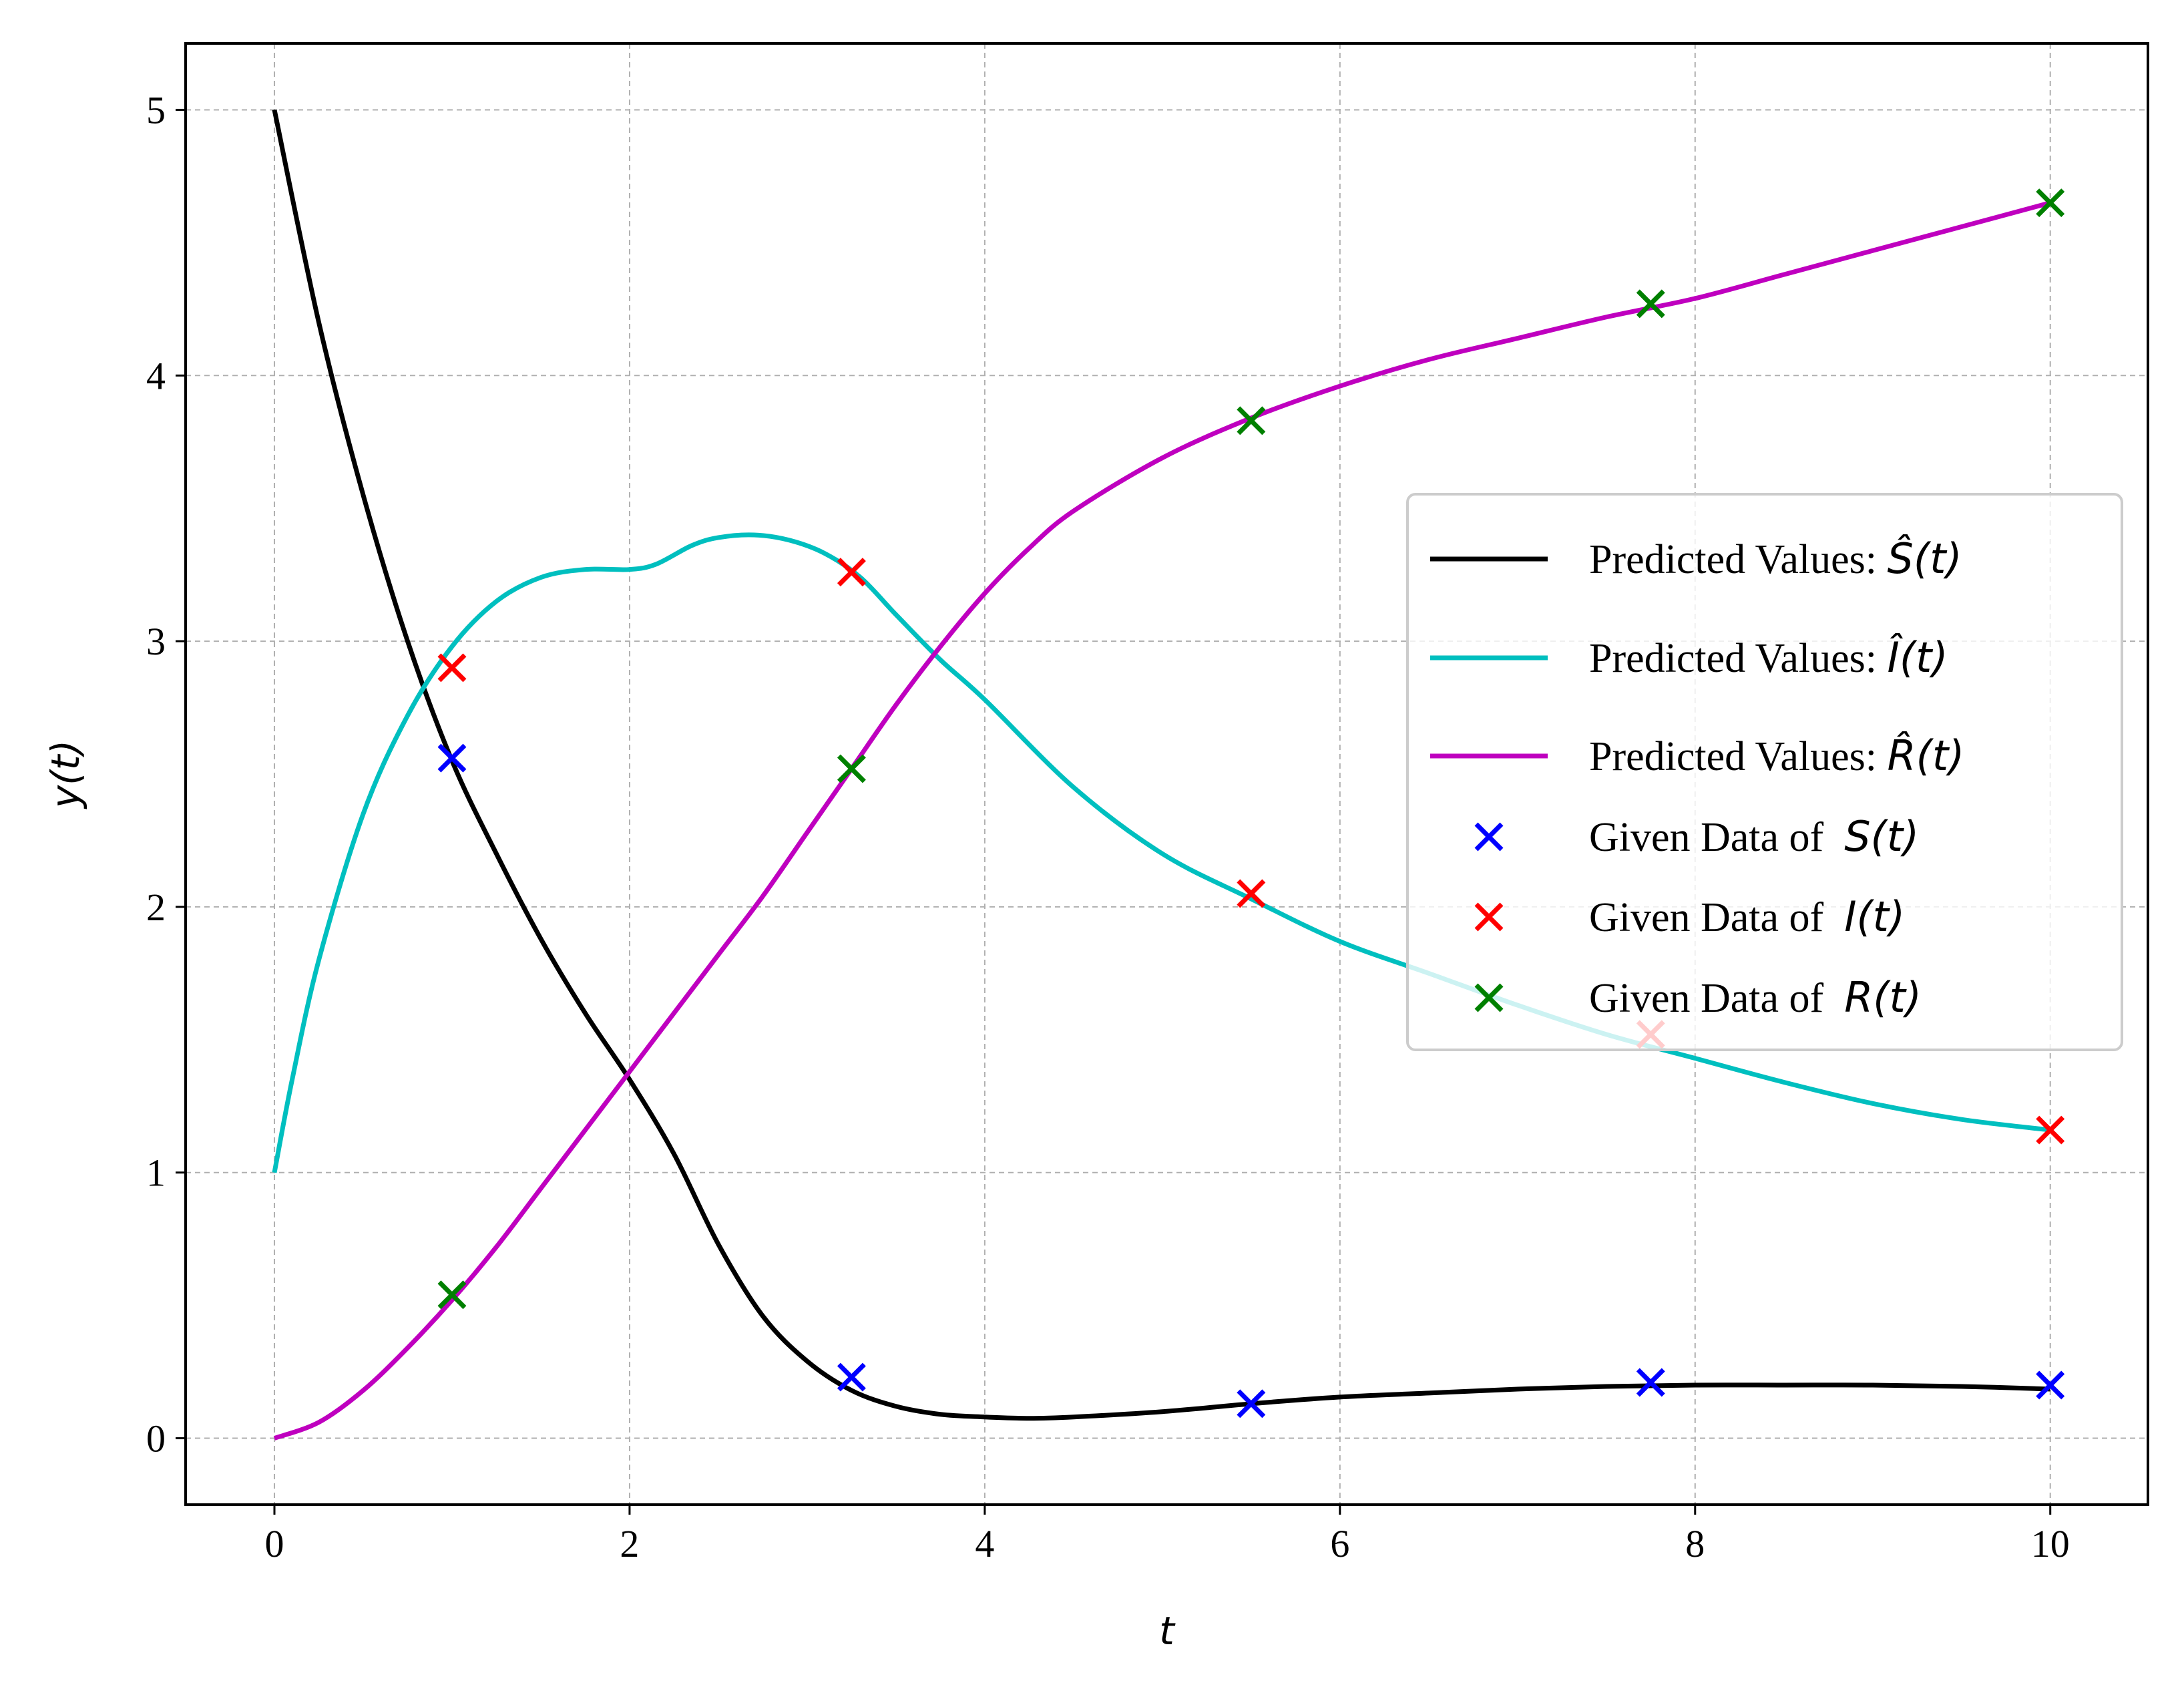 This screenshot has height=1701, width=2184. Describe the element at coordinates (1883, 997) in the screenshot. I see `legend-label-math: R(t)` at that location.